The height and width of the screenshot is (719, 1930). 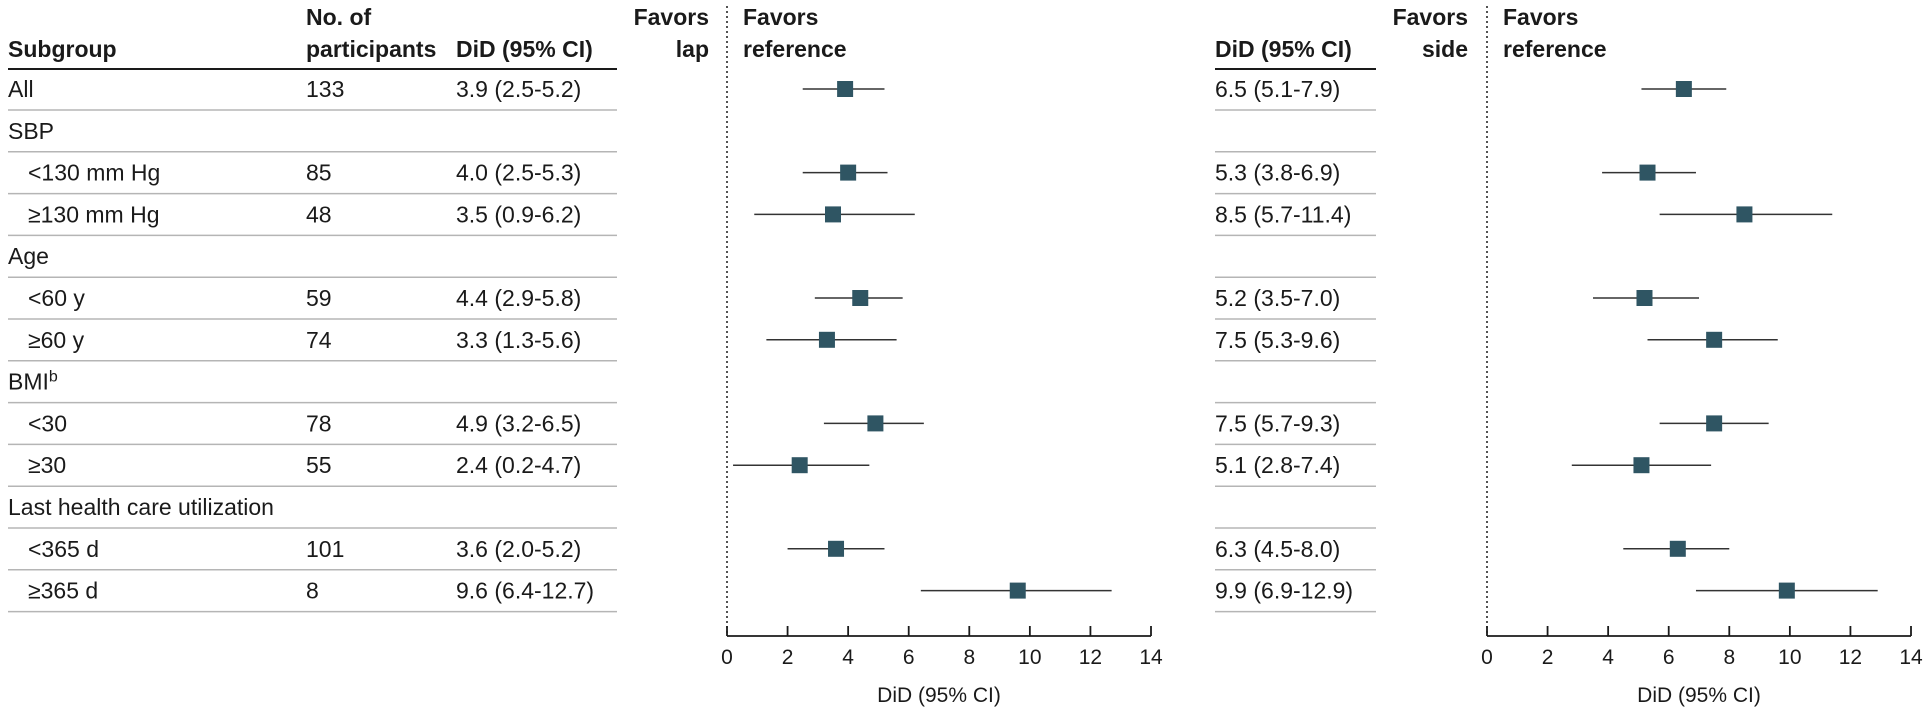 I want to click on row-did-right: 9.9 (6.9-12.9), so click(x=1284, y=591).